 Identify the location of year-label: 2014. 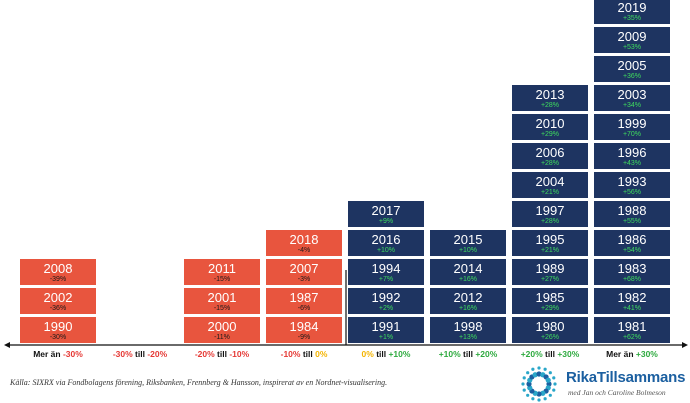
(468, 268).